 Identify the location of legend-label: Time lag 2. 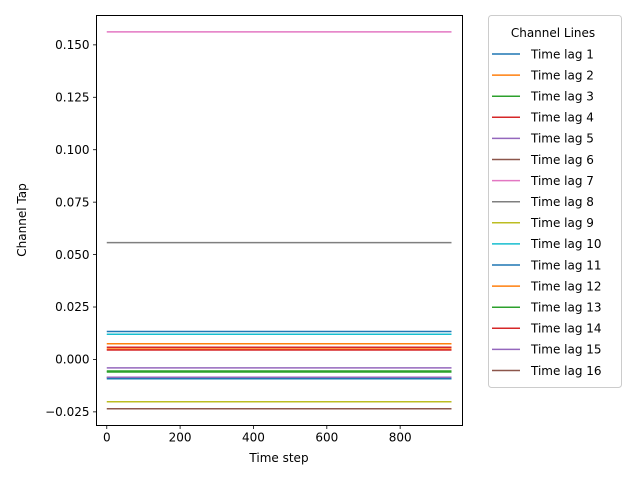
(562, 75).